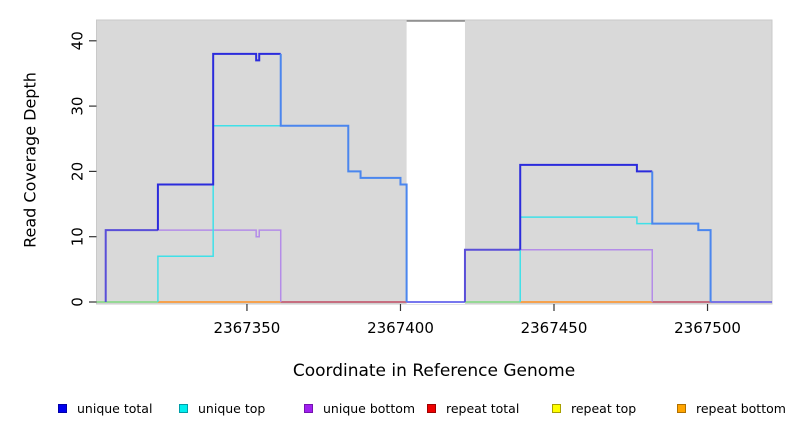 This screenshot has height=432, width=792. Describe the element at coordinates (554, 328) in the screenshot. I see `x-tick-label: 2367450` at that location.